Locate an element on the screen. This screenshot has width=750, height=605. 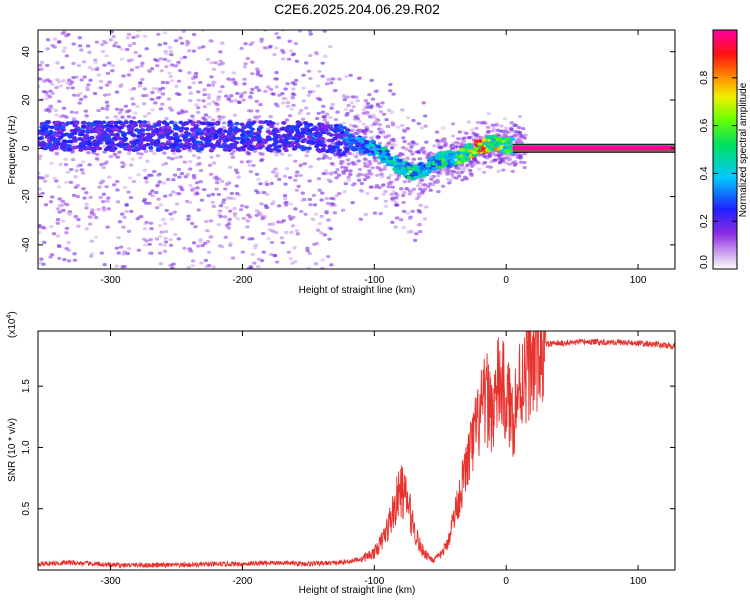
snr-x-tick-label: 100 is located at coordinates (638, 581).